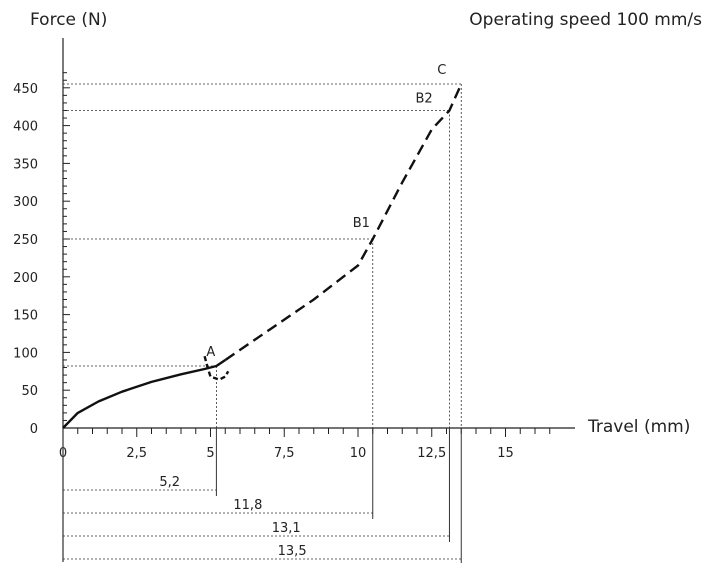 This screenshot has height=563, width=710. I want to click on dimension-label: 11,8, so click(247, 505).